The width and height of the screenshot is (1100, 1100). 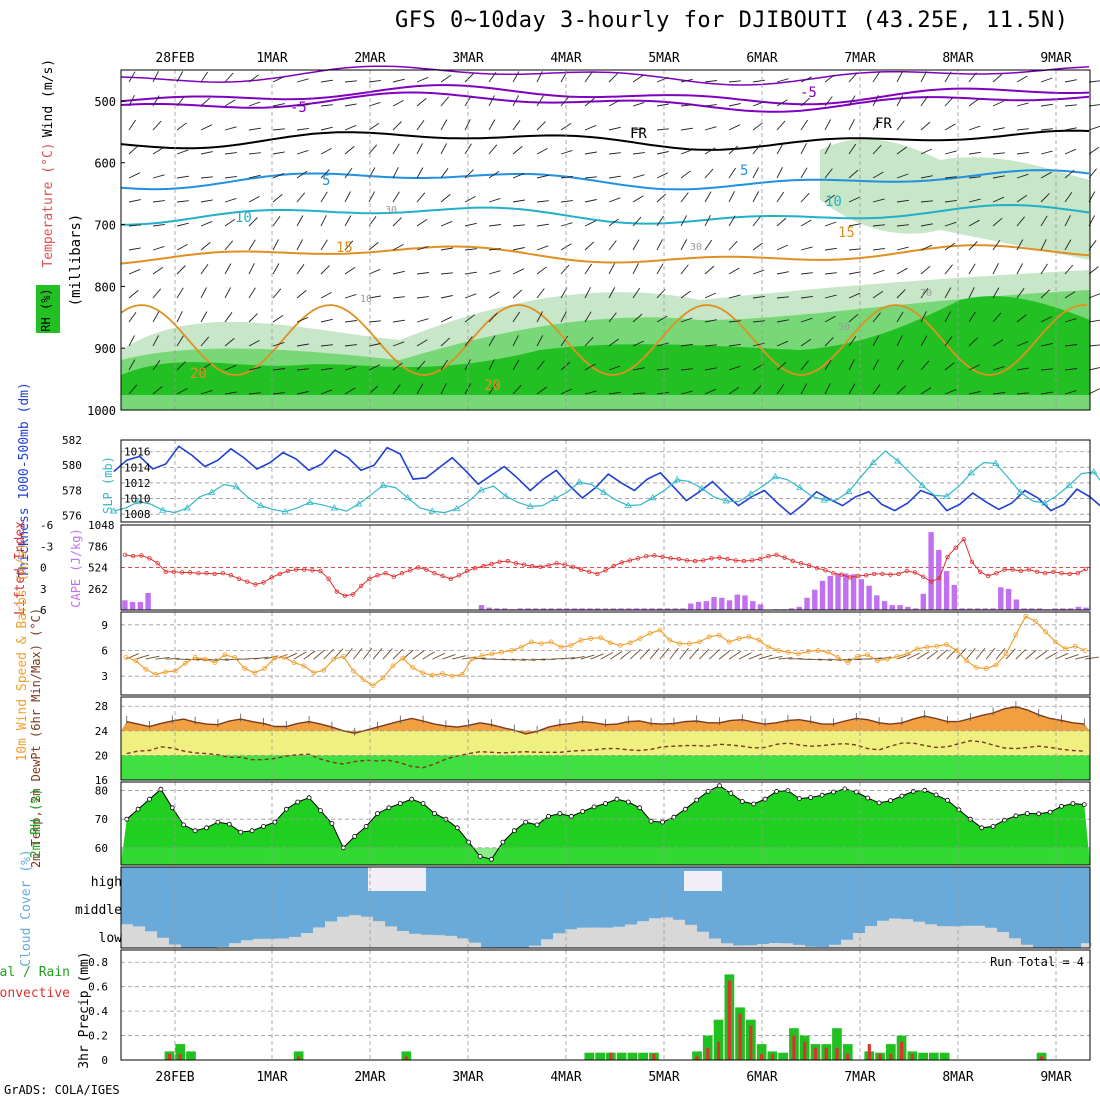 I want to click on wind10m-frame, so click(x=605, y=653).